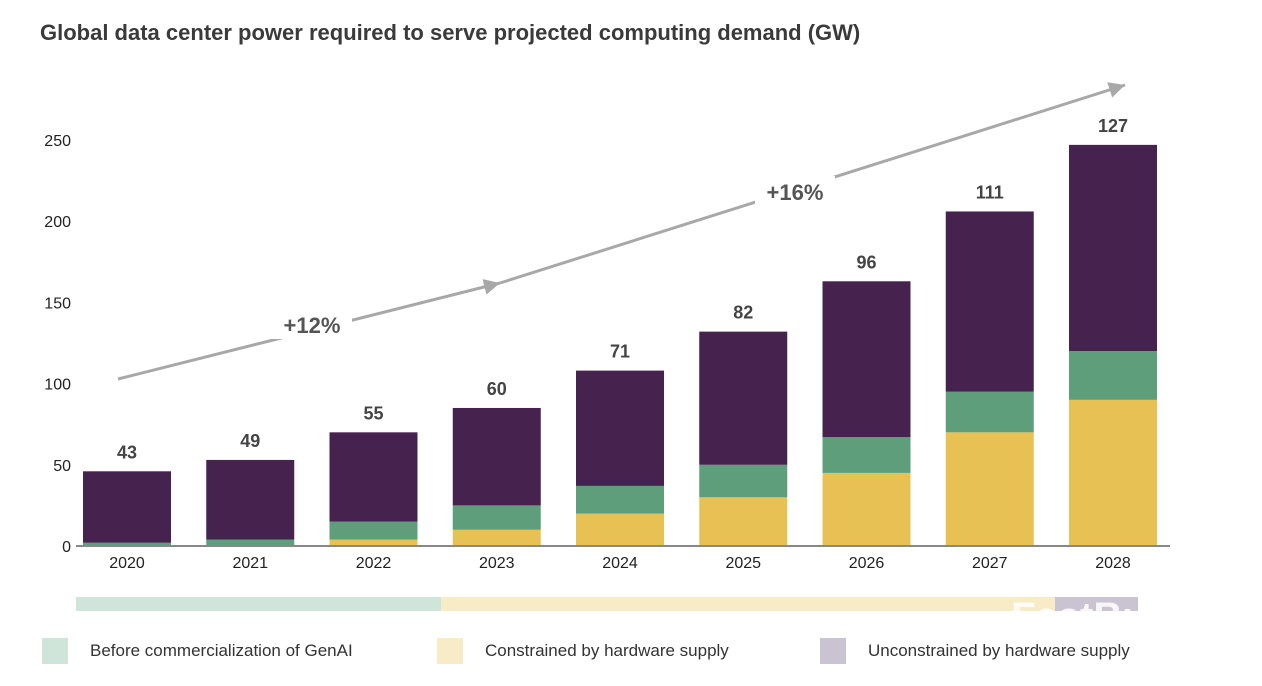  Describe the element at coordinates (743, 313) in the screenshot. I see `data-label: 82` at that location.